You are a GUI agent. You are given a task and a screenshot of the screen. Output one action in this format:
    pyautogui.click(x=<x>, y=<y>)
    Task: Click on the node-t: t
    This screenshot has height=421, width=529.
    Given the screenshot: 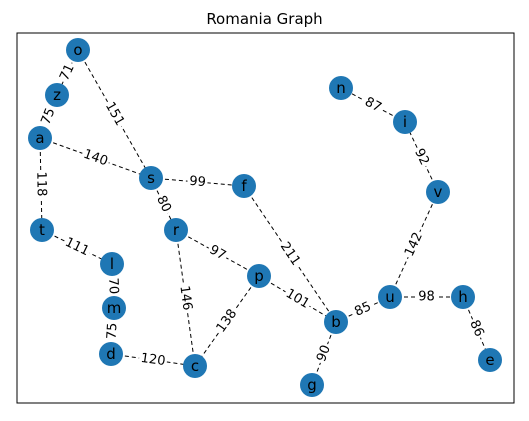 What is the action you would take?
    pyautogui.click(x=42, y=230)
    